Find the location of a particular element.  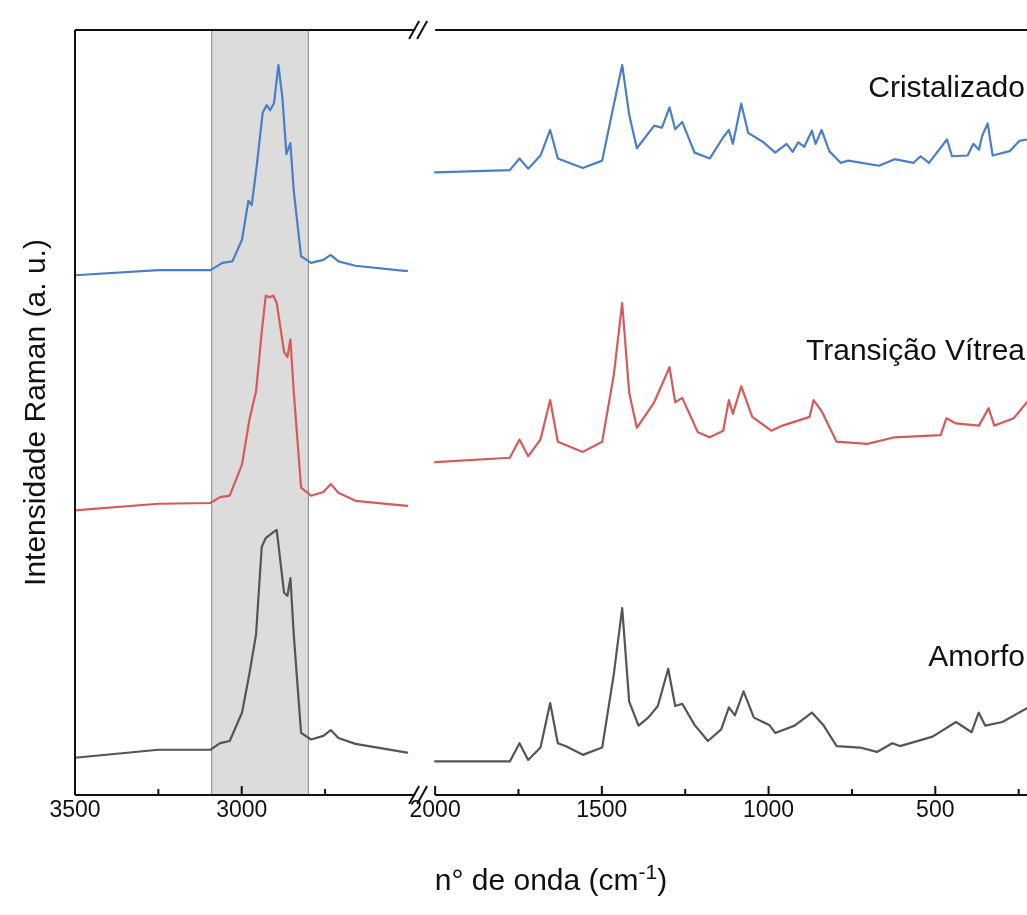

x-tick-label: 1500 is located at coordinates (602, 809).